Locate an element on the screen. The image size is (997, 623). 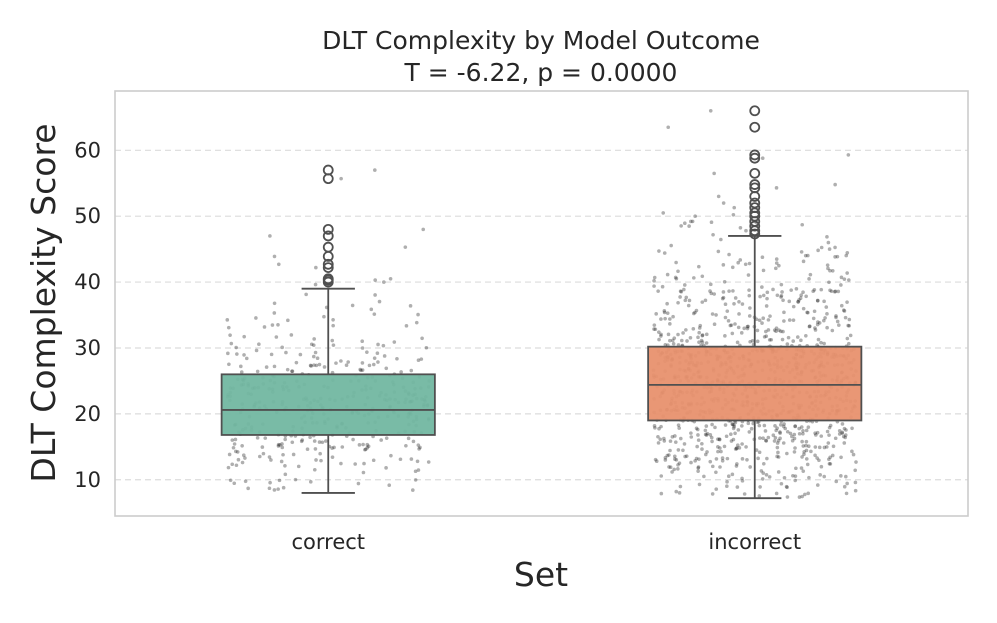
chart-subtitle: T = -6.22, p = 0.0000 is located at coordinates (541, 72).